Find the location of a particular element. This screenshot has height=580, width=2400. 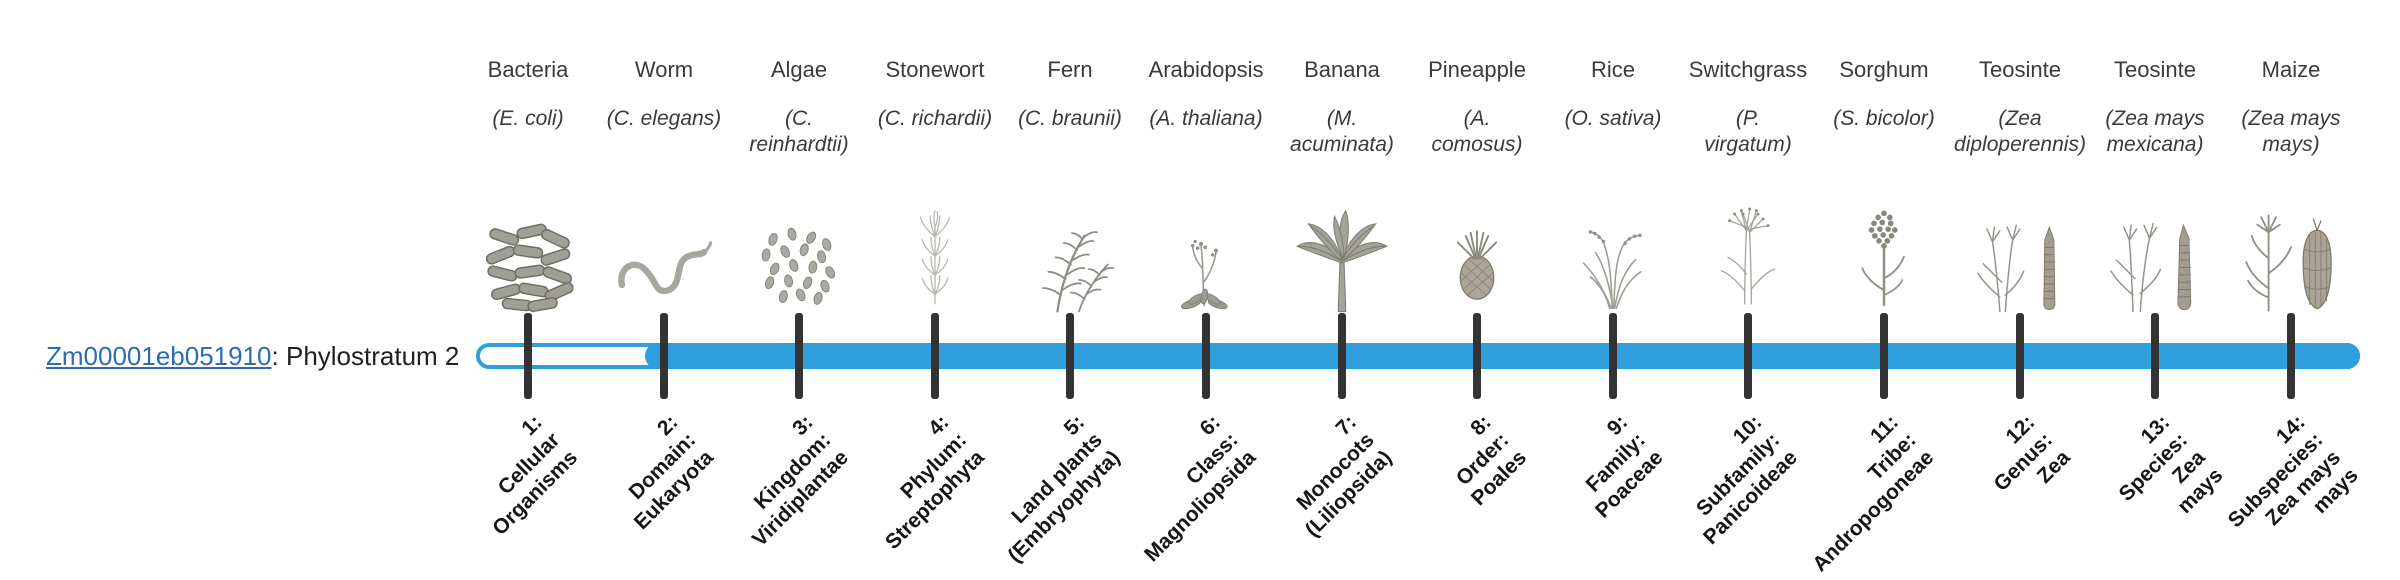

species-column-stonewort: Stonewort (C. richardii) is located at coordinates (935, 180).